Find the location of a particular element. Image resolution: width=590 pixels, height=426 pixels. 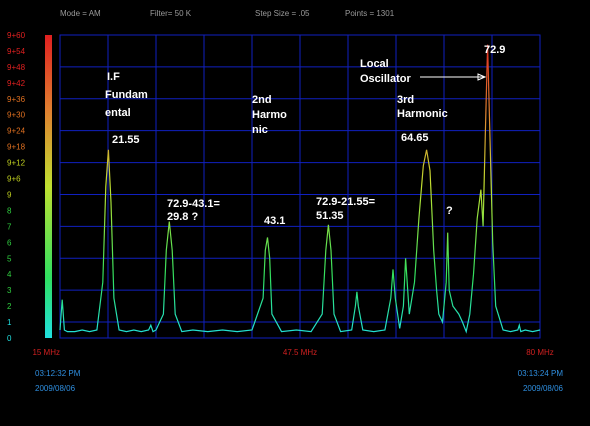

start-date: 2009/08/06 is located at coordinates (55, 388).